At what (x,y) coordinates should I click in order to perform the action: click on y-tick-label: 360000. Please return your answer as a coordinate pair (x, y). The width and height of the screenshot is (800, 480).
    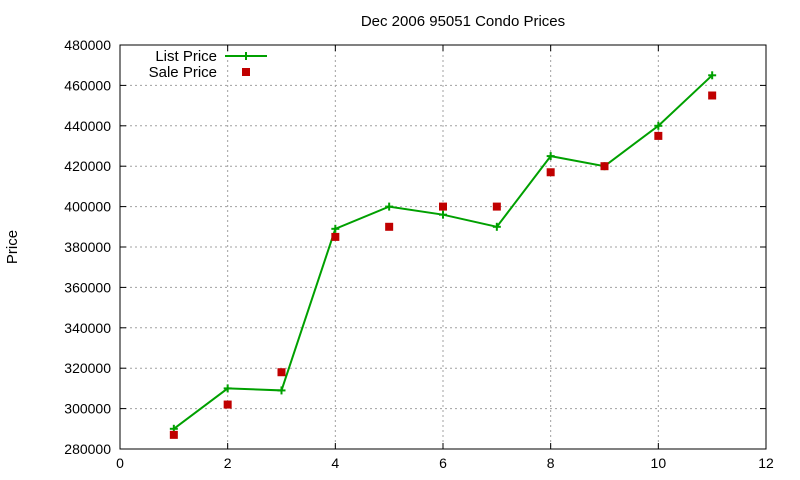
    Looking at the image, I should click on (87, 287).